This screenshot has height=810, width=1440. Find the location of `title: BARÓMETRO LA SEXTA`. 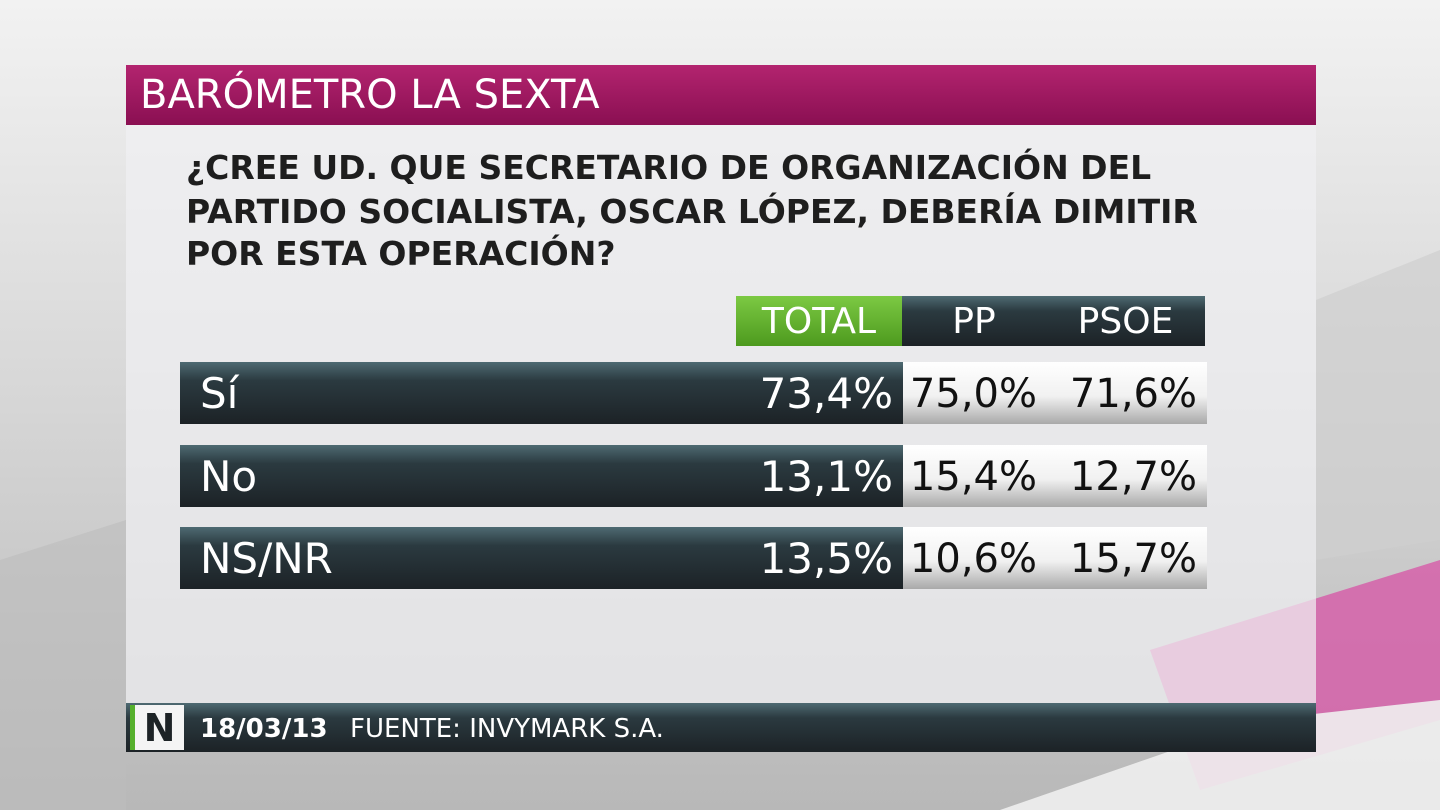

title: BARÓMETRO LA SEXTA is located at coordinates (721, 95).